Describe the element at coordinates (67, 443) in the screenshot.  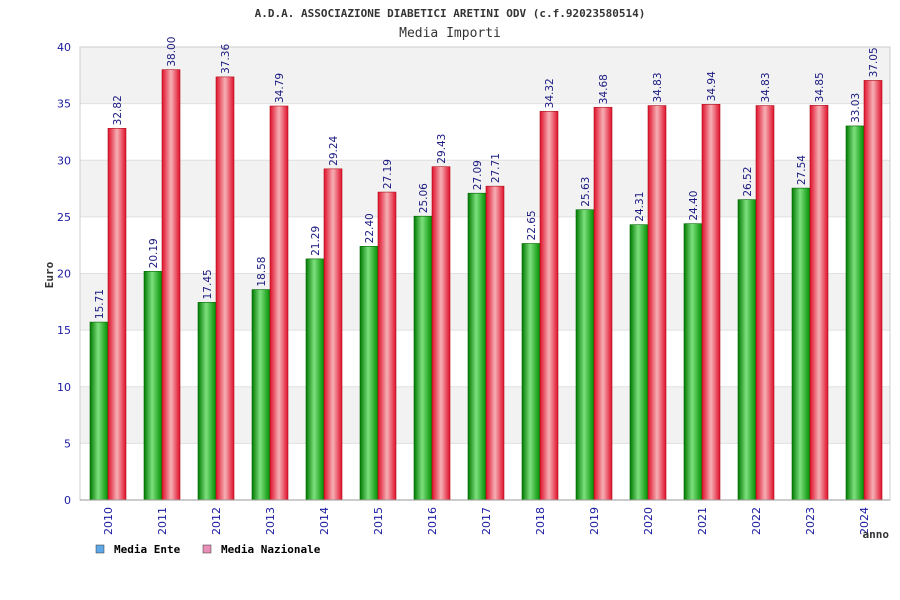
I see `y-tick-label: 5` at that location.